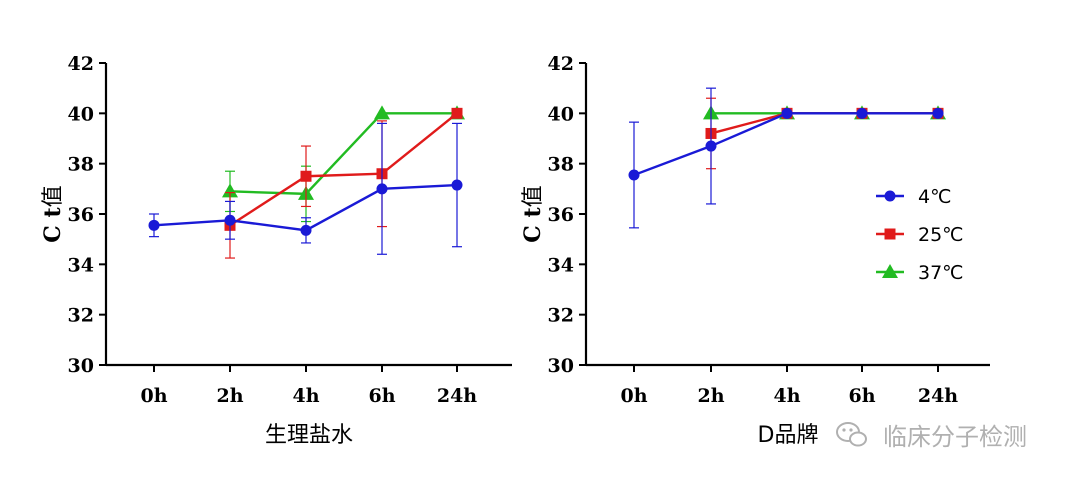  I want to click on series-25℃, so click(343, 183).